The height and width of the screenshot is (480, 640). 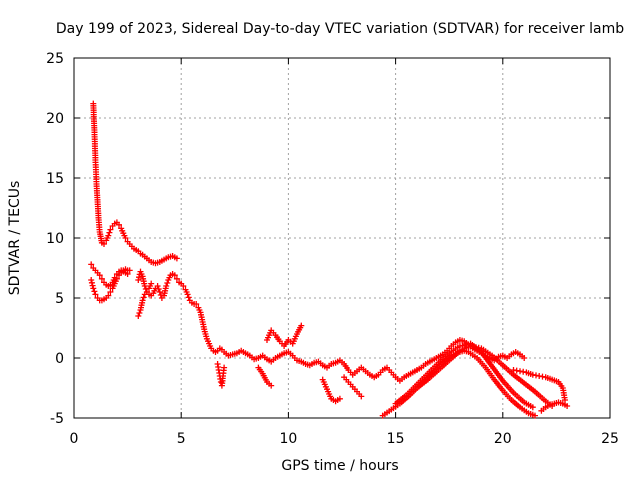 I want to click on series-arc-b, so click(x=109, y=275).